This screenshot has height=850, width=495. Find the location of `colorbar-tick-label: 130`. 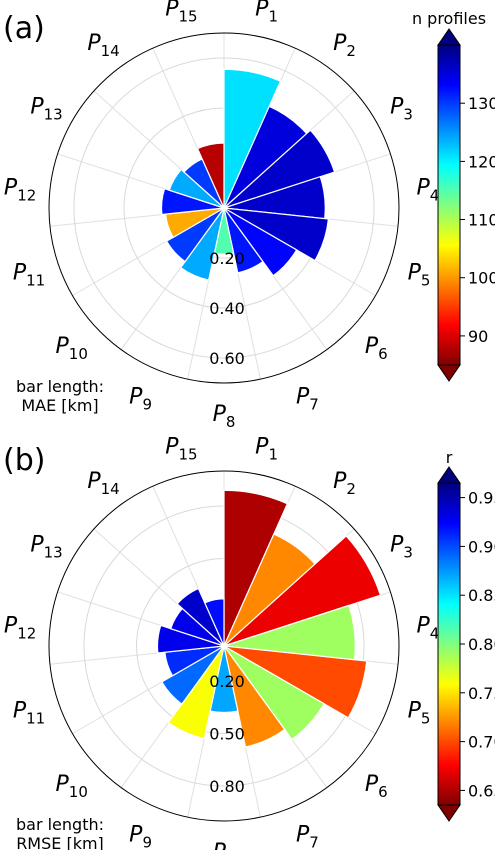

colorbar-tick-label: 130 is located at coordinates (481, 103).